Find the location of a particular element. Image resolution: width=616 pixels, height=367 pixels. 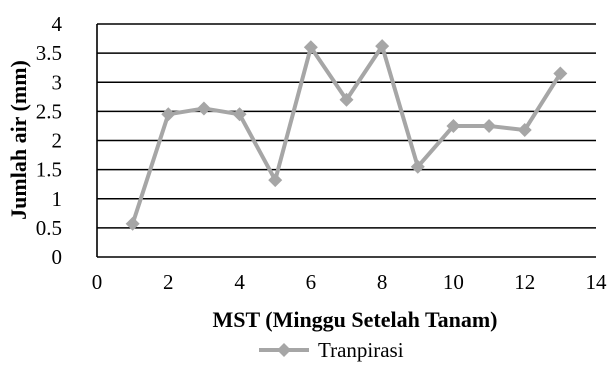

y-tick-label: 1.5 is located at coordinates (49, 170).